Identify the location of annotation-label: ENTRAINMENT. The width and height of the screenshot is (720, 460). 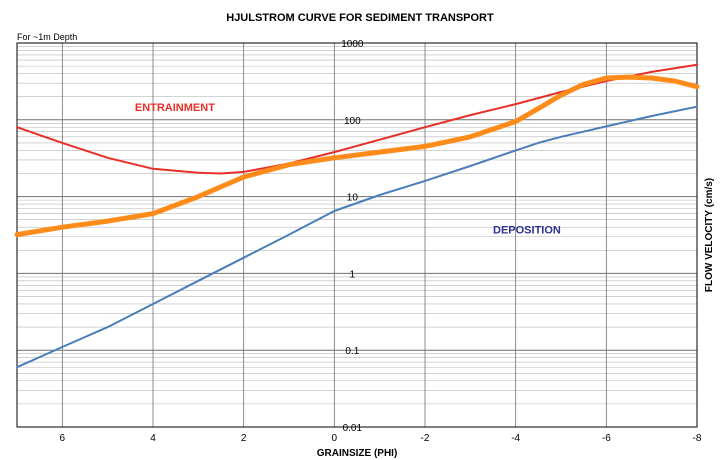
(175, 108).